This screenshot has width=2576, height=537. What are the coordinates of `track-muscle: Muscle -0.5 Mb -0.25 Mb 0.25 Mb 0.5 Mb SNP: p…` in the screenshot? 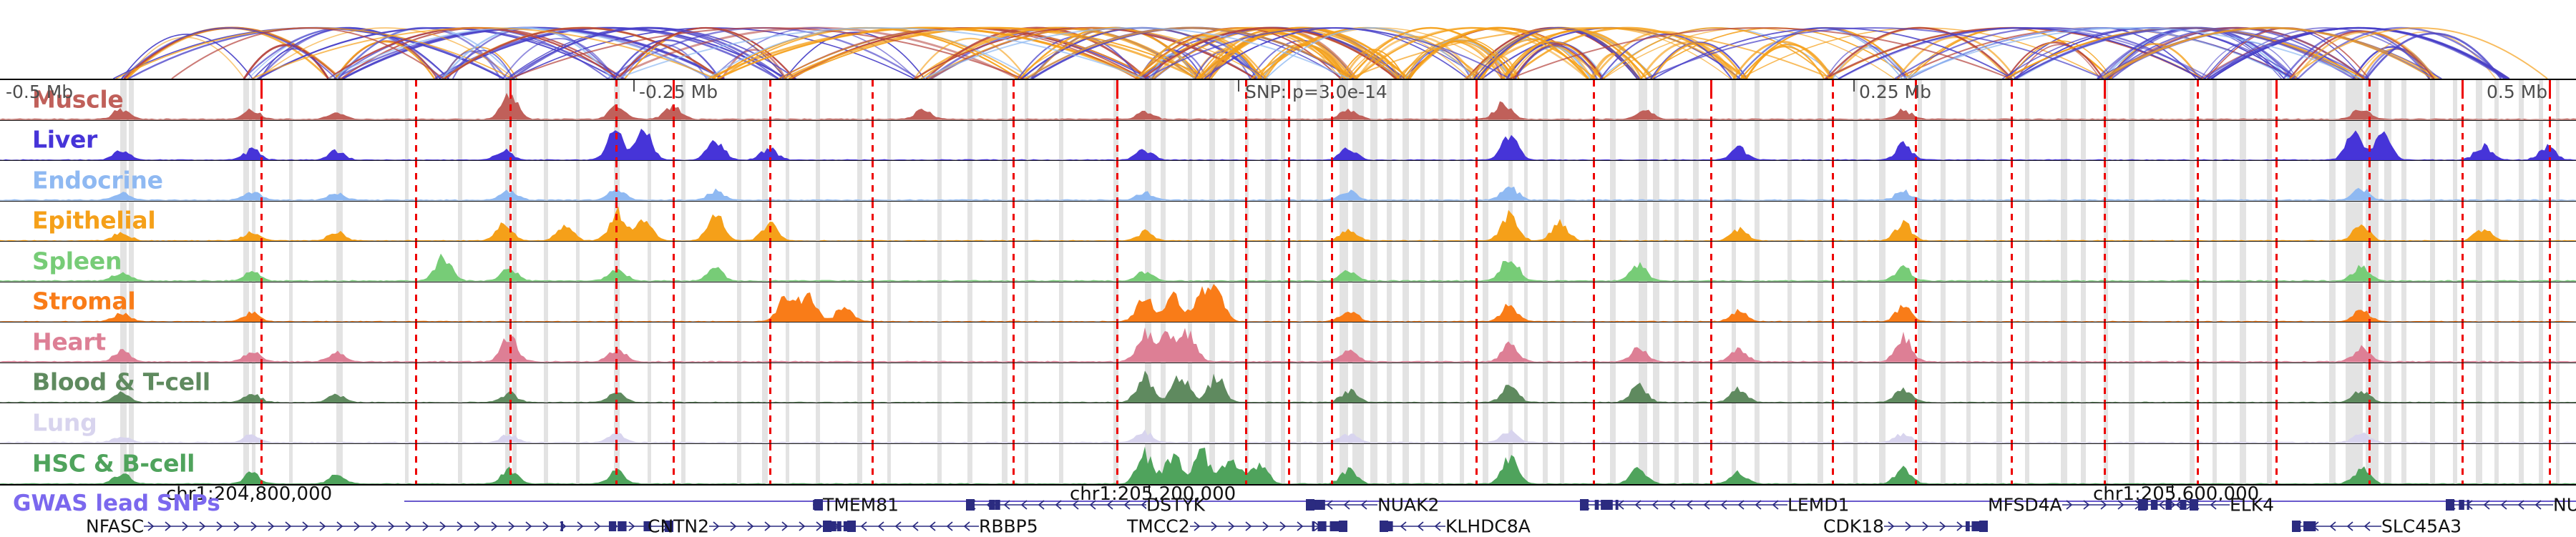 It's located at (1288, 100).